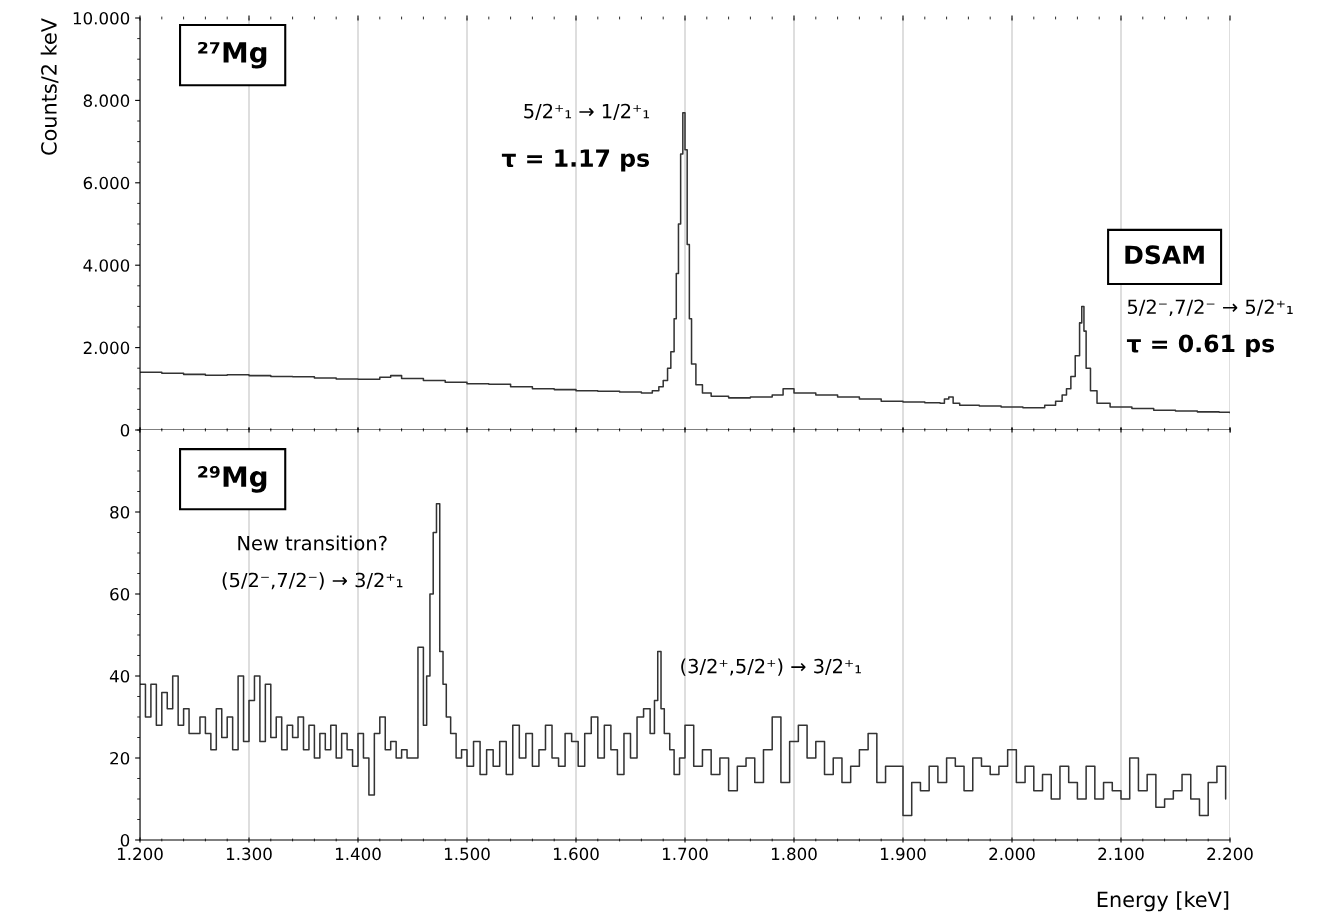  Describe the element at coordinates (106, 348) in the screenshot. I see `y-tick-label: 2.000` at that location.